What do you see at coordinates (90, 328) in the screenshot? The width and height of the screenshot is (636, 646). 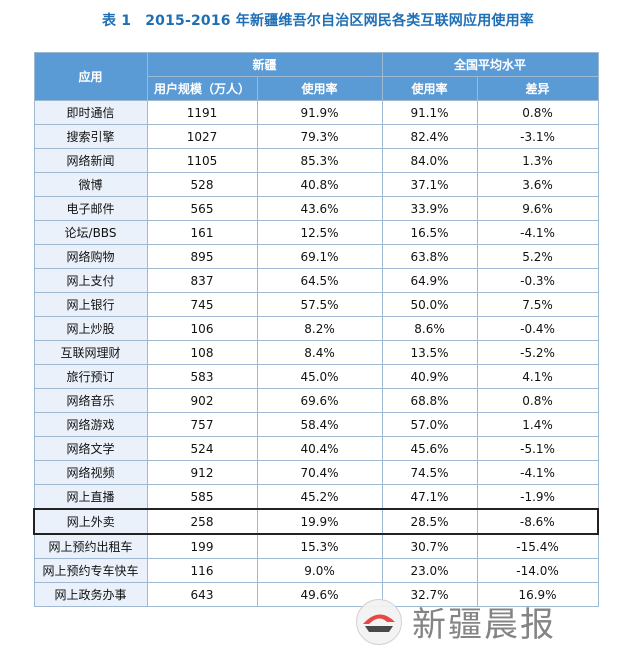 I see `cell-name: 网上炒股` at bounding box center [90, 328].